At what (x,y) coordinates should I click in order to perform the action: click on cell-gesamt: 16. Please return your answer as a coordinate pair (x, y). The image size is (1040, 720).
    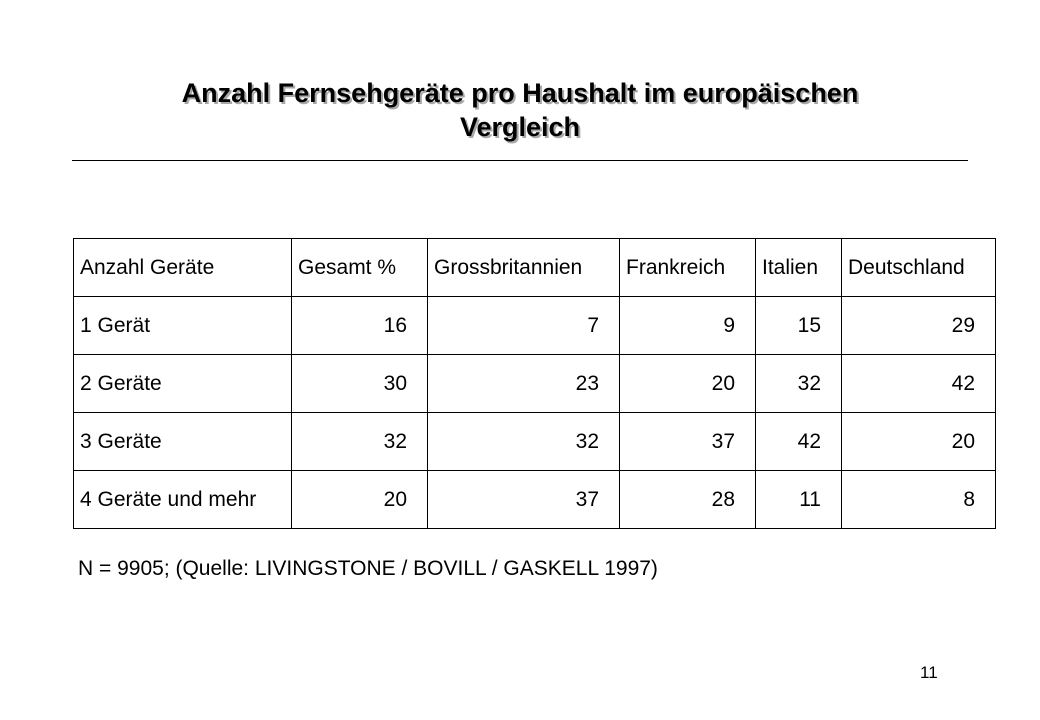
    Looking at the image, I should click on (359, 325).